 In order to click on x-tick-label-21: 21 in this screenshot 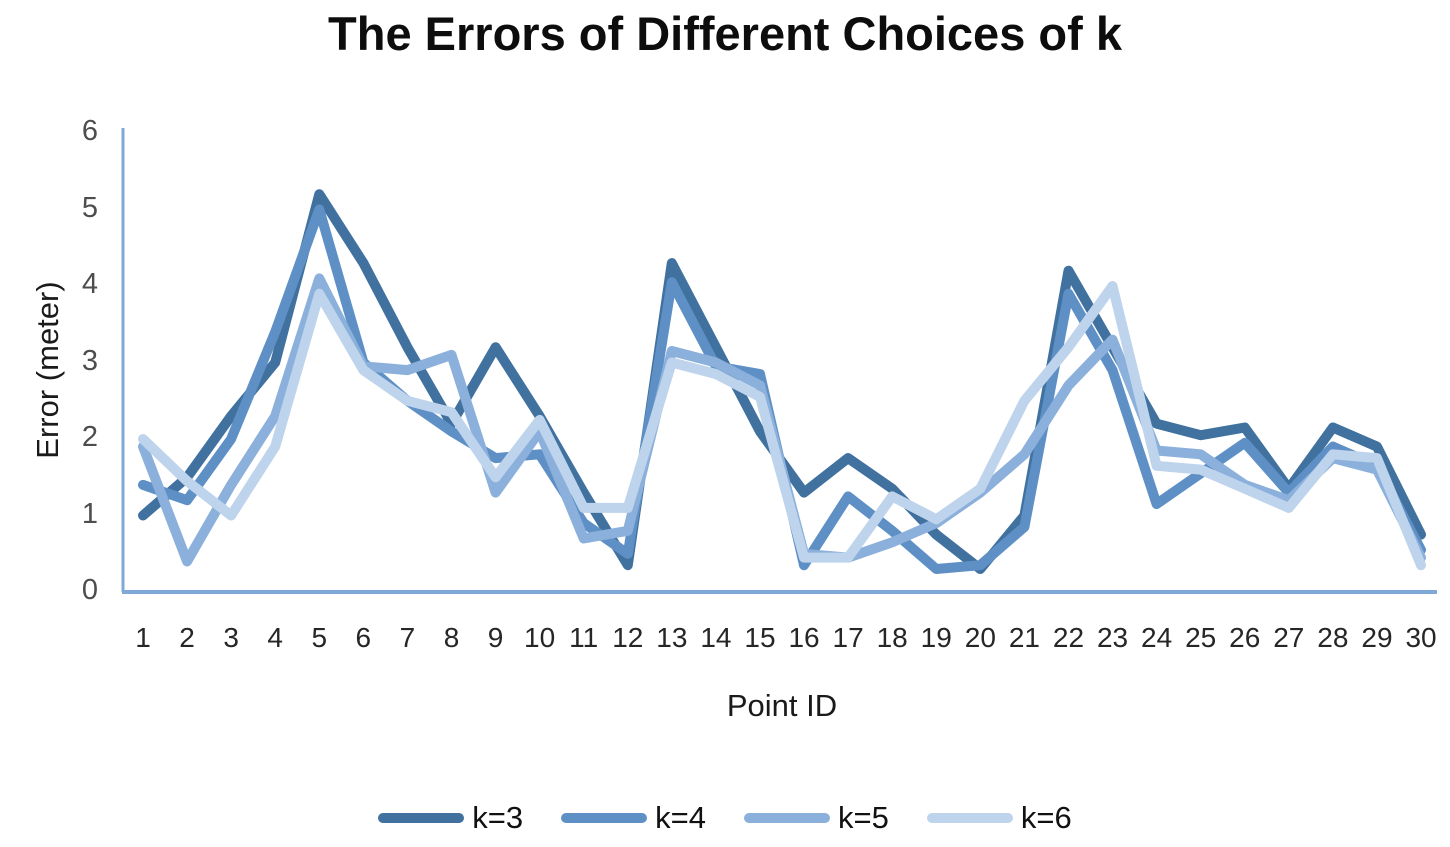, I will do `click(1024, 637)`.